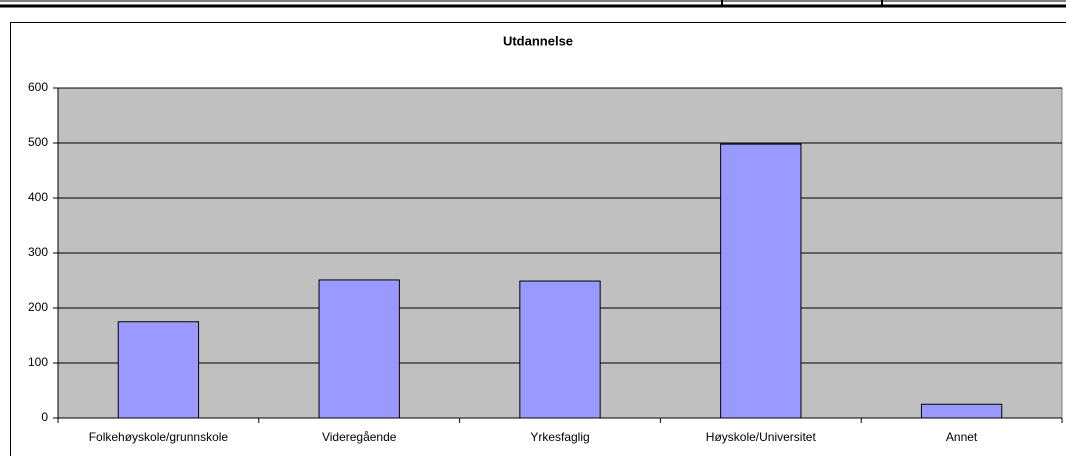 The height and width of the screenshot is (456, 1066). Describe the element at coordinates (159, 437) in the screenshot. I see `x-tick-label: Folkehøyskole/grunnskole` at that location.